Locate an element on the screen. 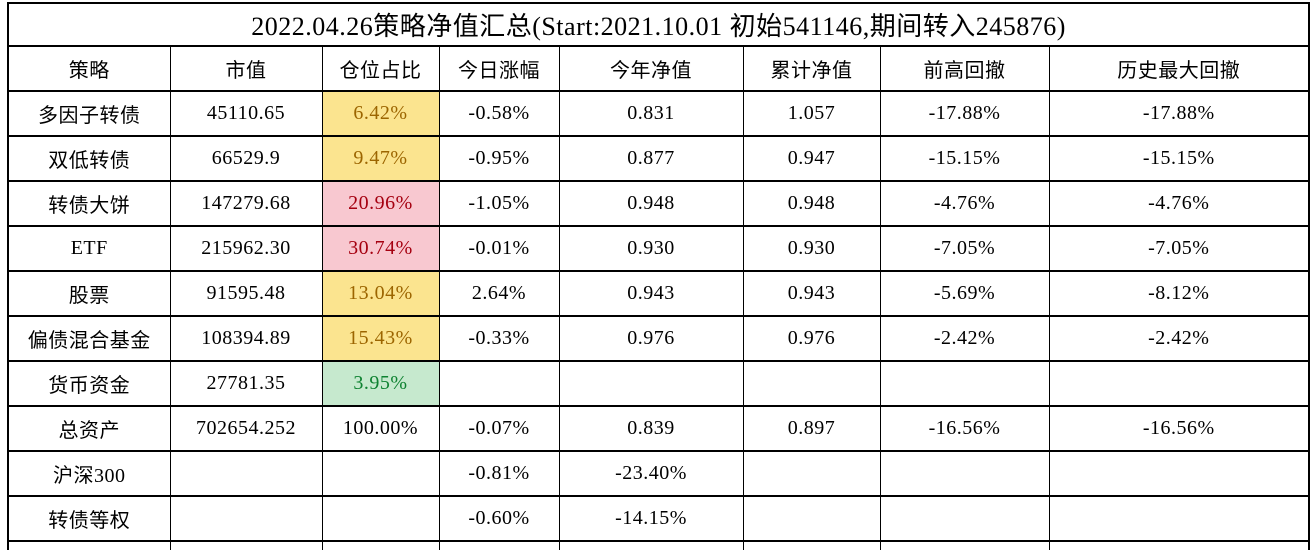 This screenshot has height=550, width=1311. cell-cum_nav: 1.057 is located at coordinates (811, 113).